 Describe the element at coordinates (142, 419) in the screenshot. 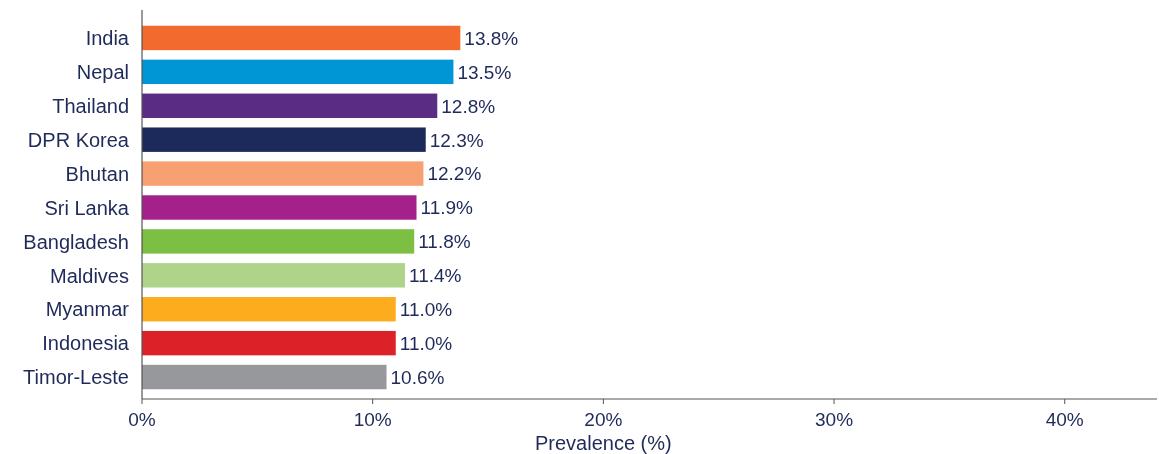

I see `x-tick-label: 0%` at that location.